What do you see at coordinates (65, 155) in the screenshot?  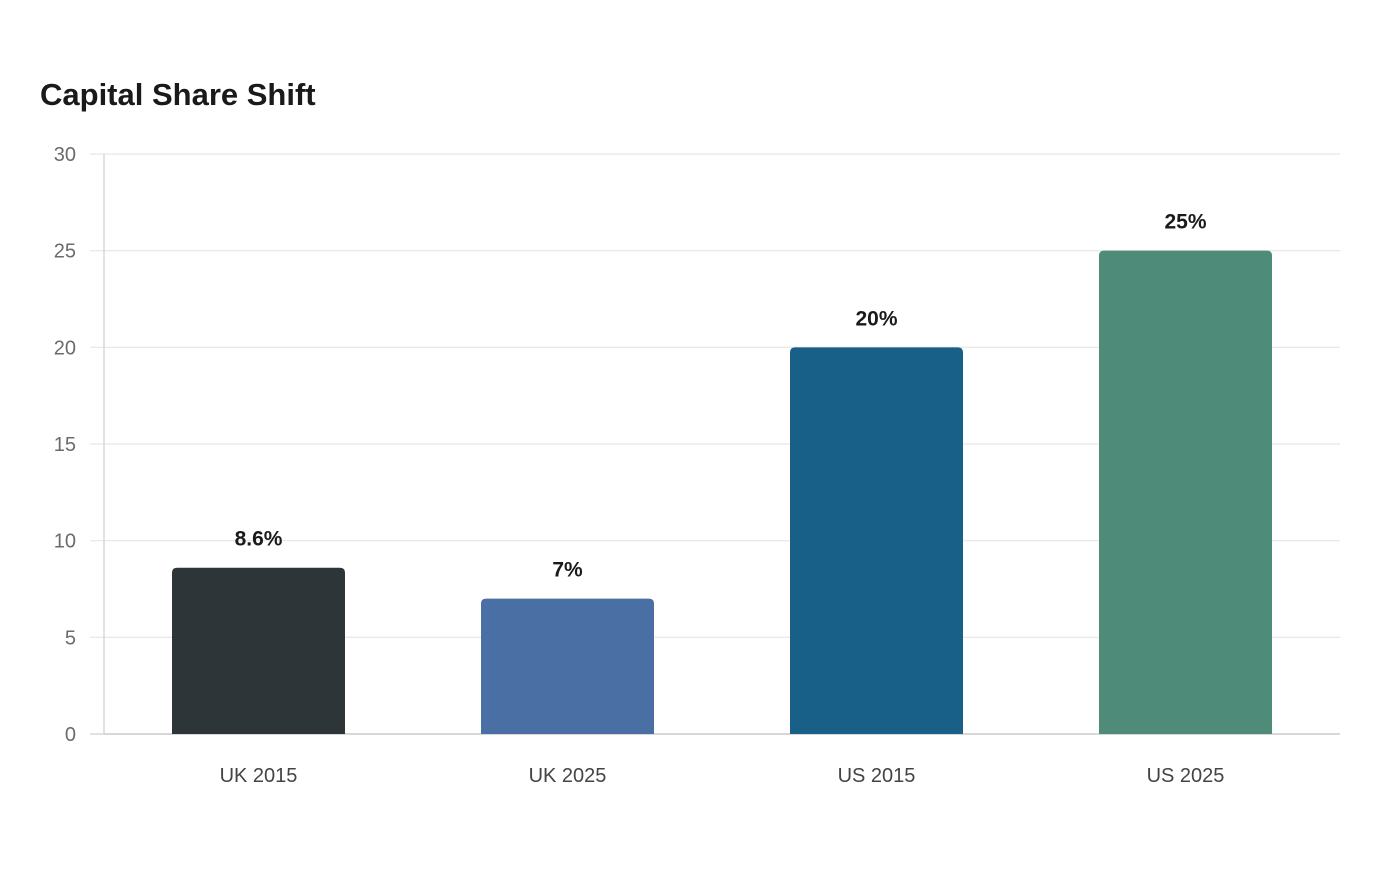 I see `y-tick-label: 30` at bounding box center [65, 155].